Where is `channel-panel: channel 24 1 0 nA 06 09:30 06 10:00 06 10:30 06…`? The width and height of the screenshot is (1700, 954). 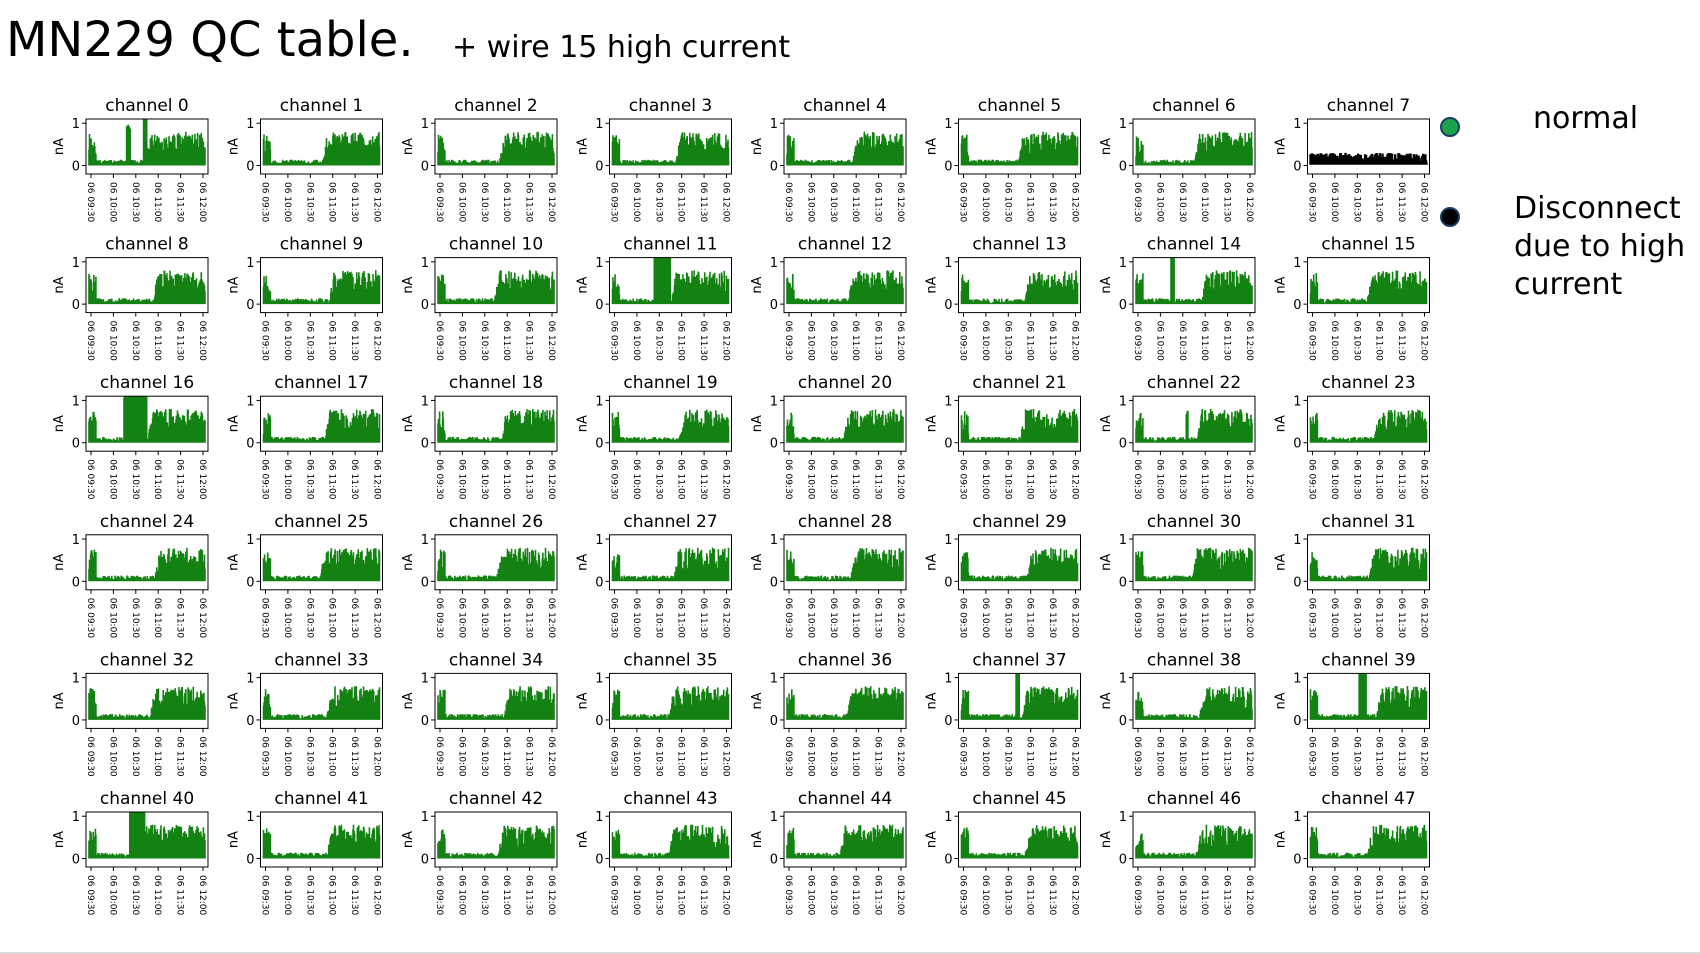
channel-panel: channel 24 1 0 nA 06 09:30 06 10:00 06 10:30 06… is located at coordinates (130, 575).